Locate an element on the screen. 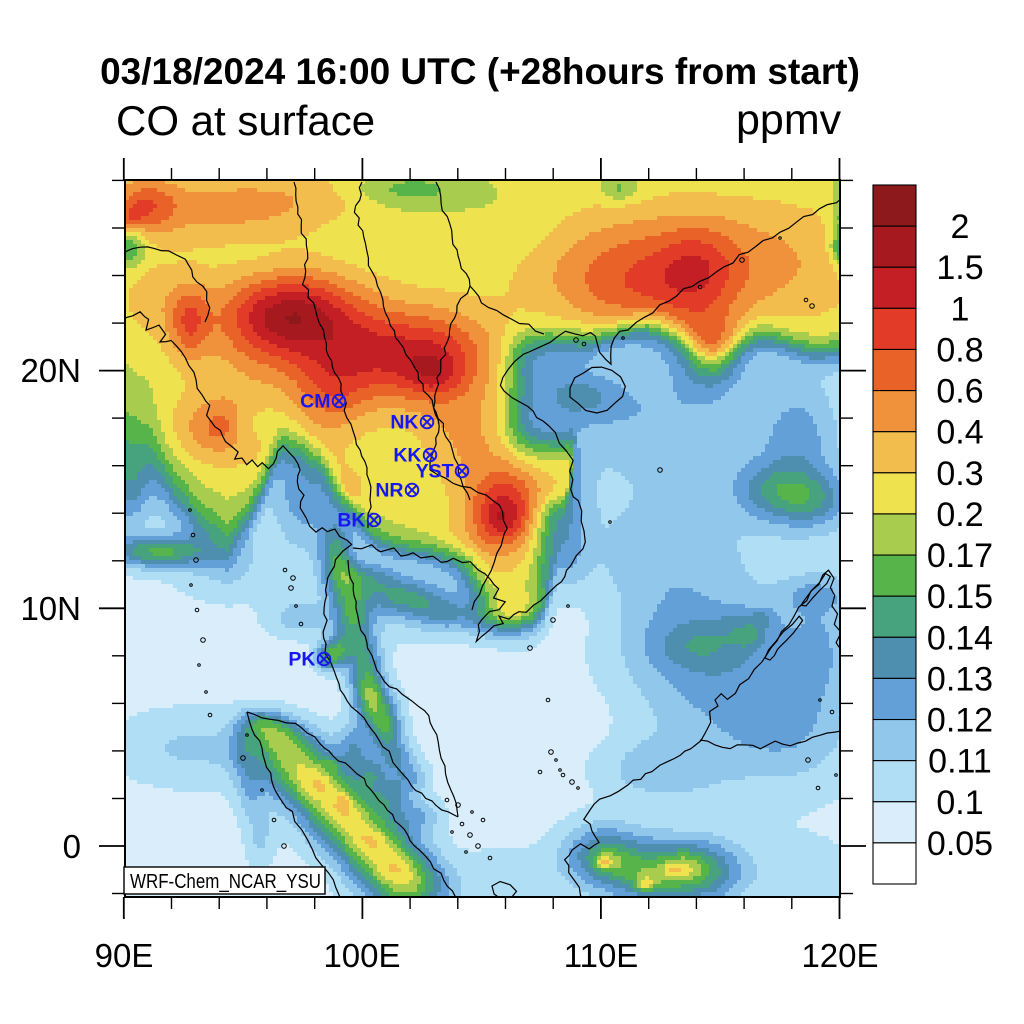 Image resolution: width=1024 pixels, height=1024 pixels. svg-text: 1 is located at coordinates (960, 309).